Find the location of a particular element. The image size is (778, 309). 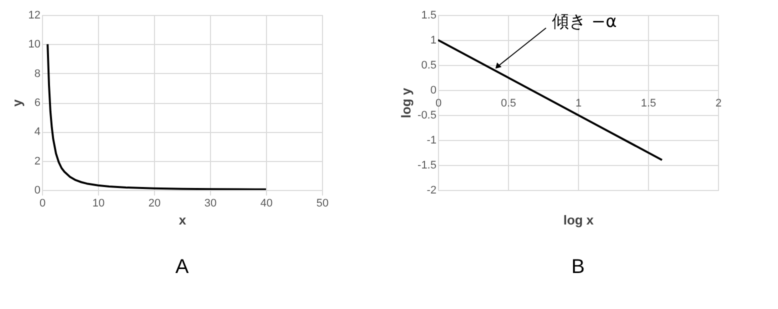

y-tick-label: 8 is located at coordinates (37, 74).